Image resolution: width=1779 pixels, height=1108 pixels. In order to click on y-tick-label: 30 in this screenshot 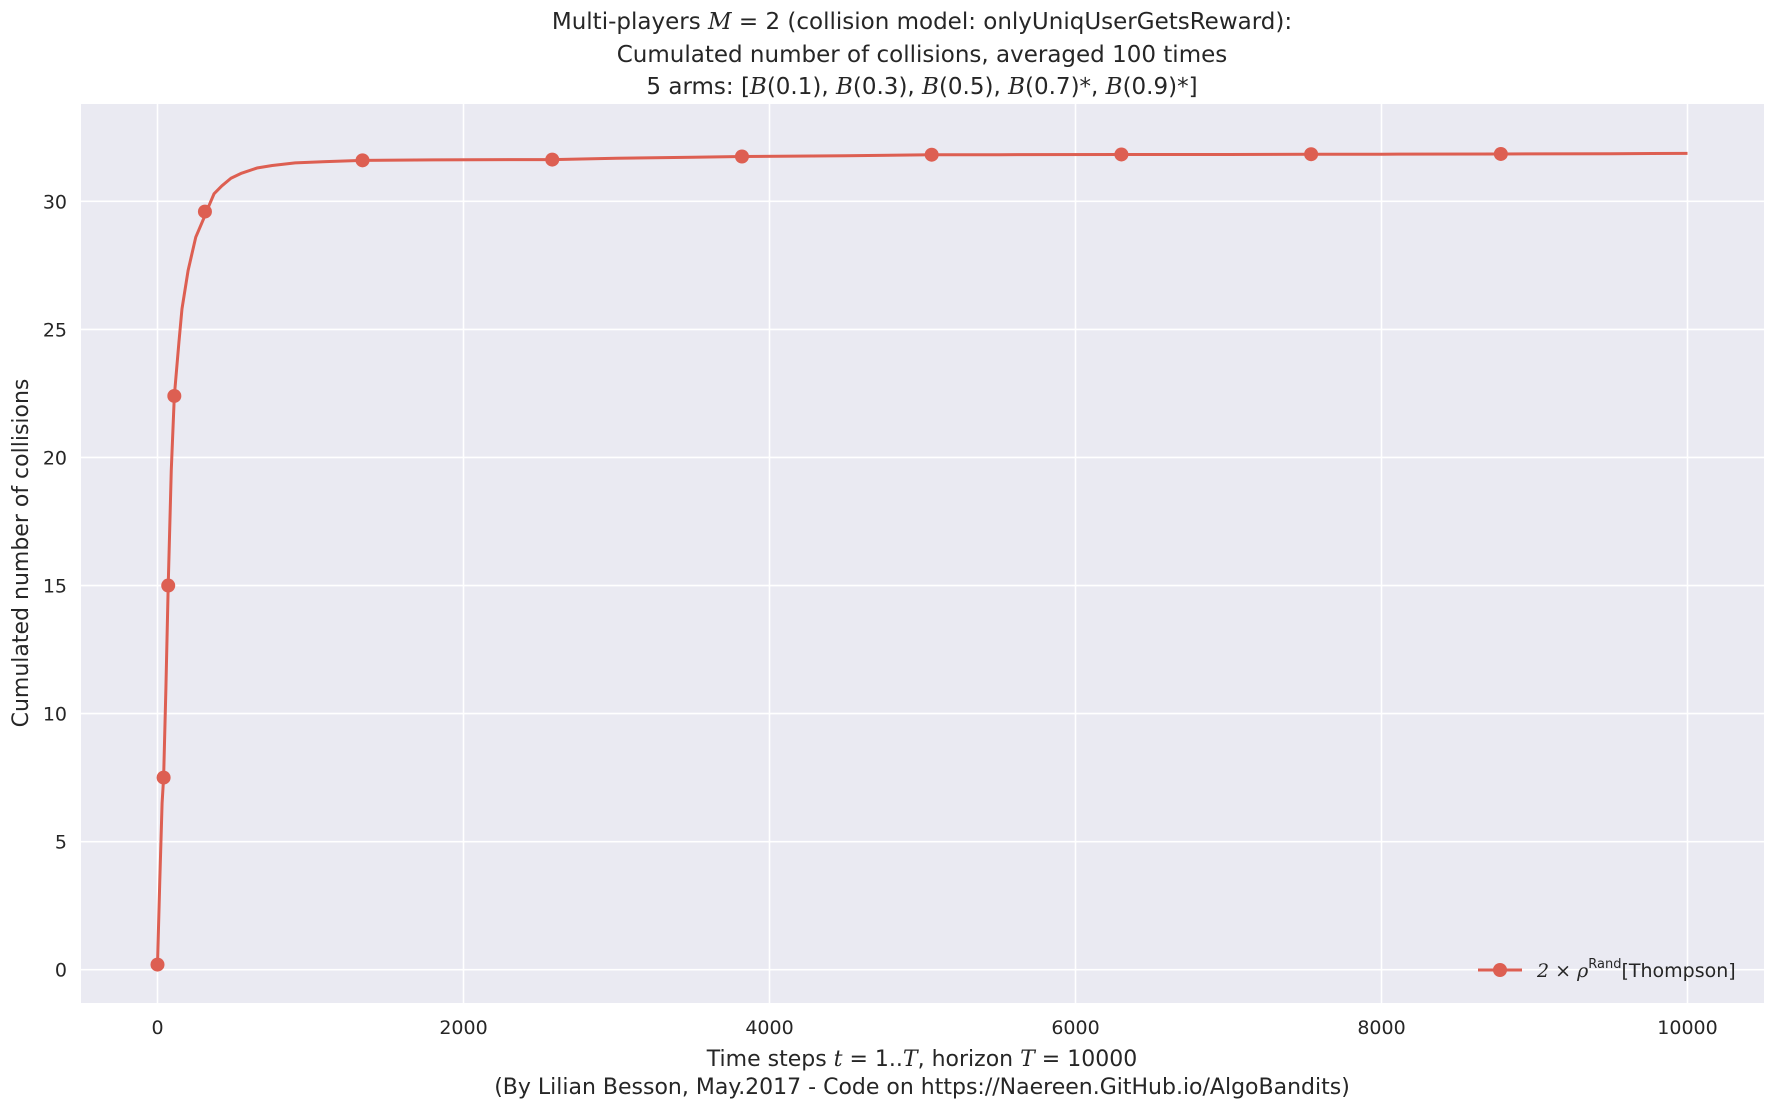, I will do `click(55, 202)`.